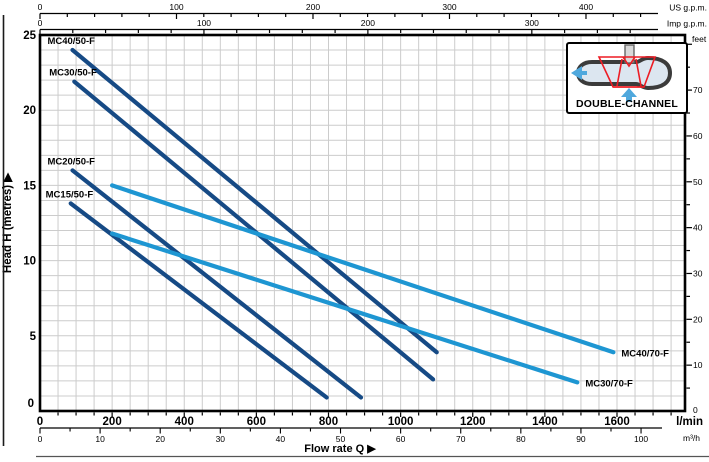 The image size is (709, 462). Describe the element at coordinates (31, 404) in the screenshot. I see `metres-tick: 0` at that location.